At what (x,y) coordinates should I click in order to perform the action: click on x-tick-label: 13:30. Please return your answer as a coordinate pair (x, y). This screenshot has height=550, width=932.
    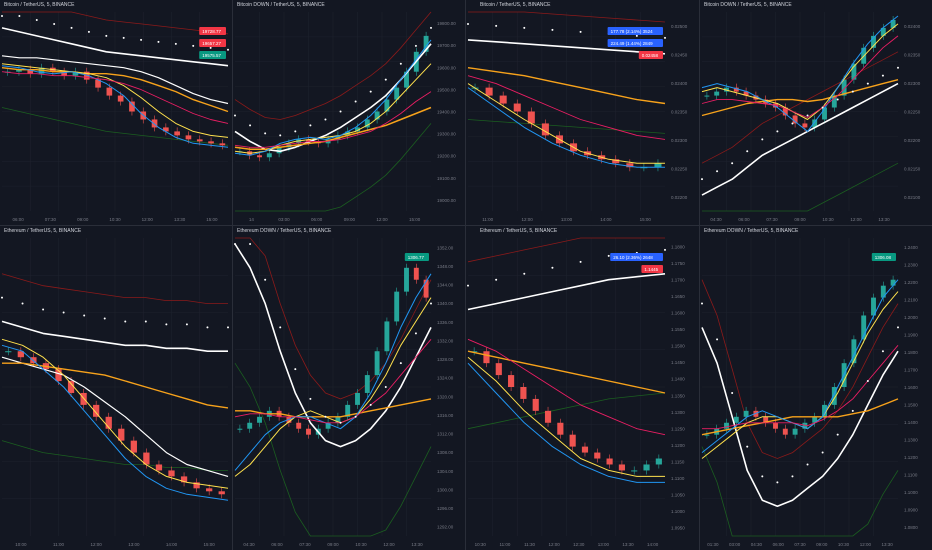
    Looking at the image, I should click on (180, 219).